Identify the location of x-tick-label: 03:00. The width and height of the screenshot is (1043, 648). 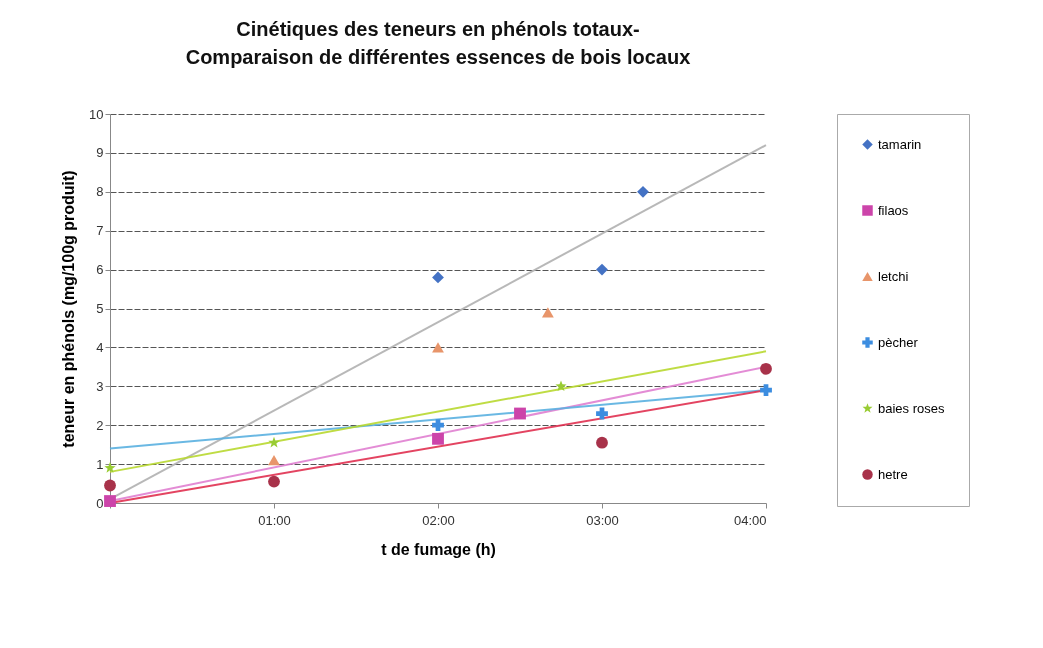
(602, 520).